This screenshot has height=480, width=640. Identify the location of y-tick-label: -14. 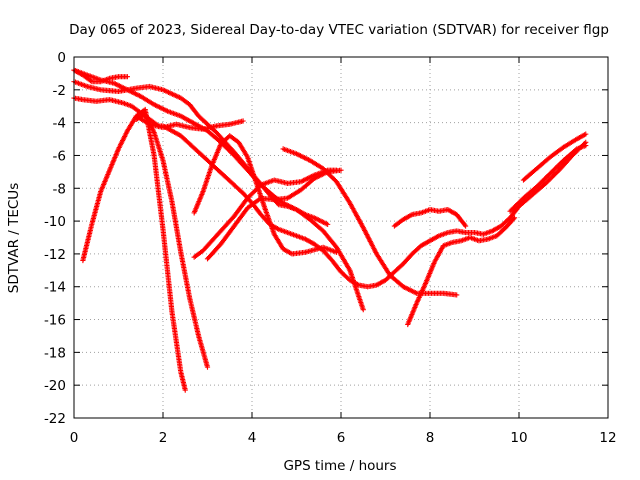
(55, 288).